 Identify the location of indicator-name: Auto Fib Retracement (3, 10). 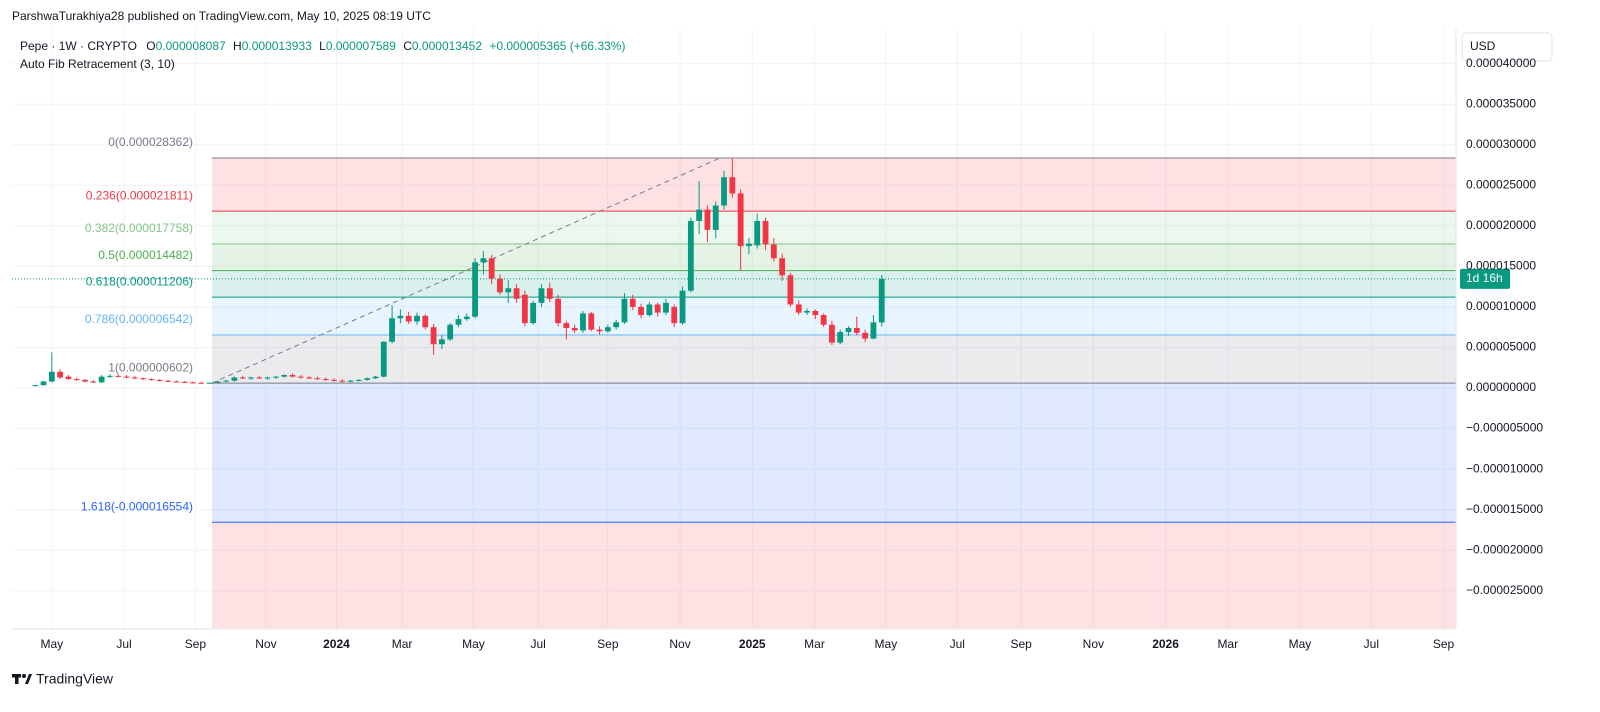
(97, 64).